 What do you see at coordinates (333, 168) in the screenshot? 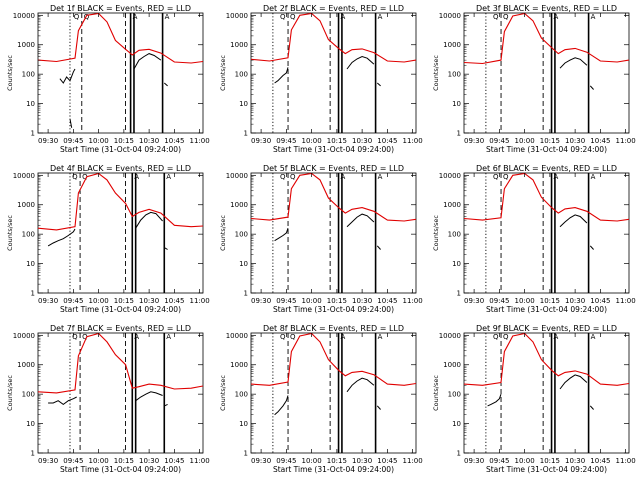
I see `chart-title: Det 5f BLACK = Events, RED = LLD` at bounding box center [333, 168].